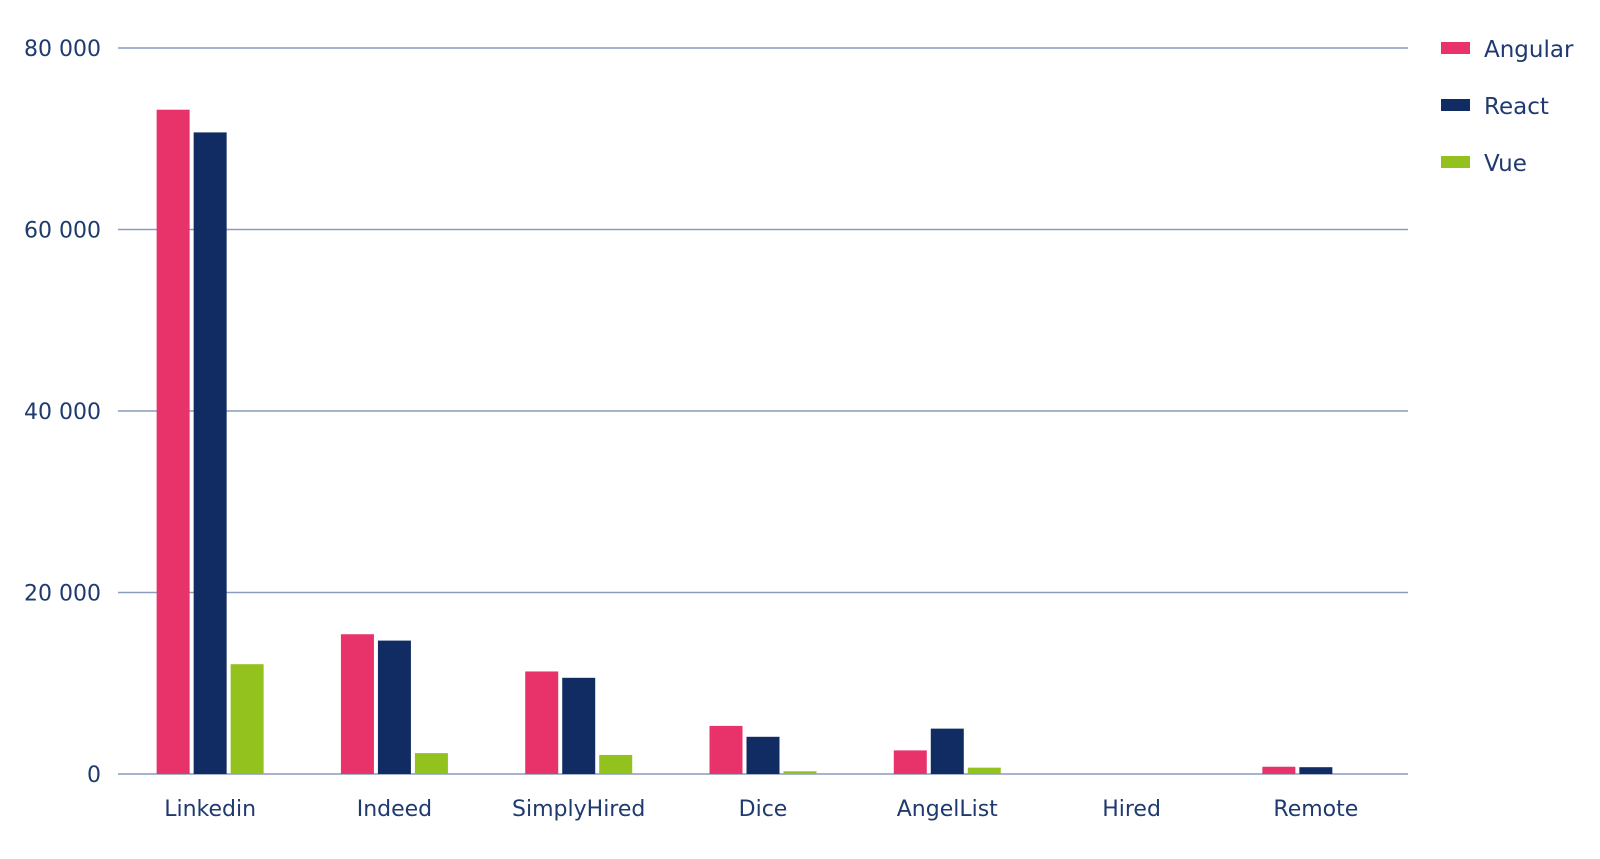 This screenshot has width=1600, height=859. Describe the element at coordinates (357, 704) in the screenshot. I see `bar-angular-indeed` at that location.